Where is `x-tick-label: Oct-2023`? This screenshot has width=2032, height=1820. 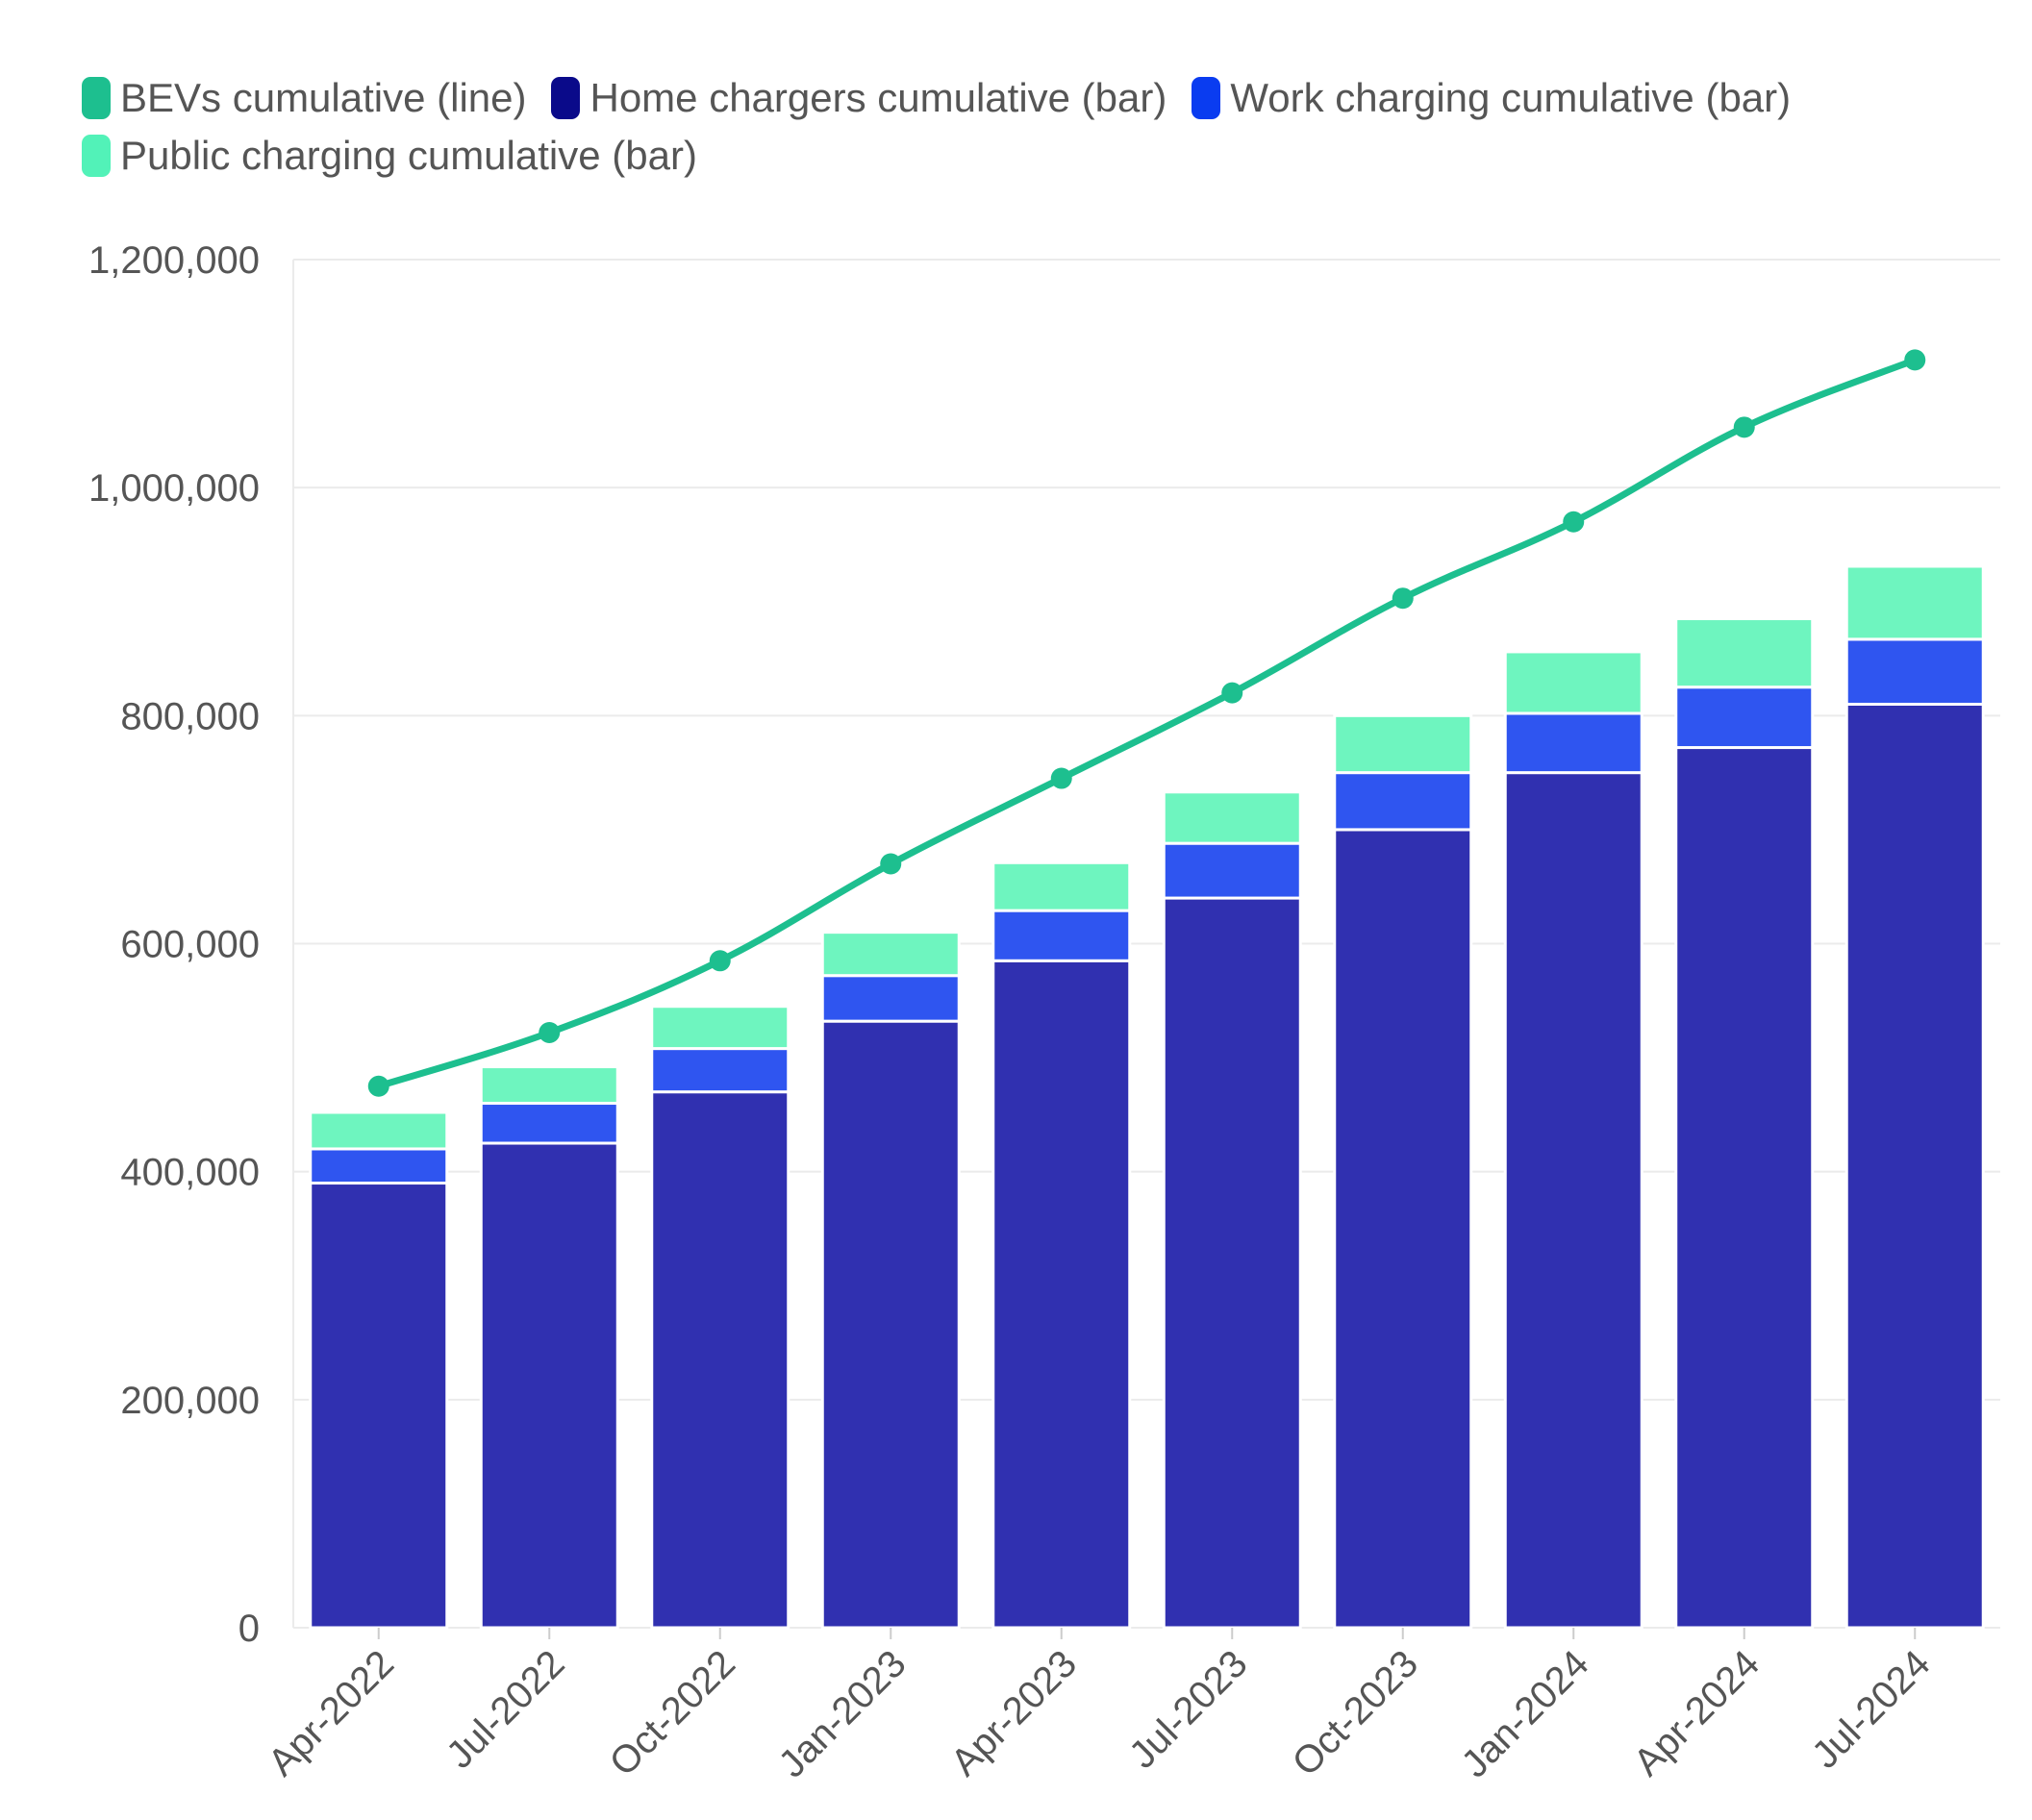
x-tick-label: Oct-2023 is located at coordinates (1355, 1713).